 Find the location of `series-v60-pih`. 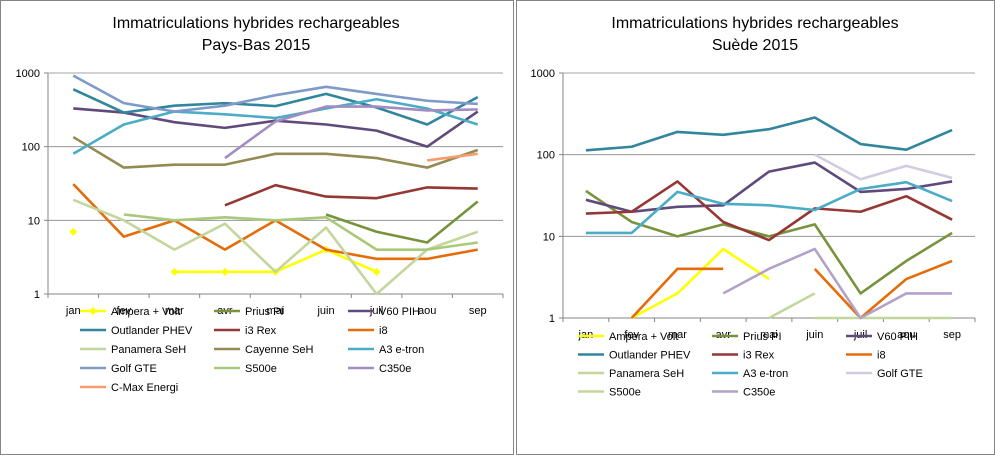

series-v60-pih is located at coordinates (769, 187).